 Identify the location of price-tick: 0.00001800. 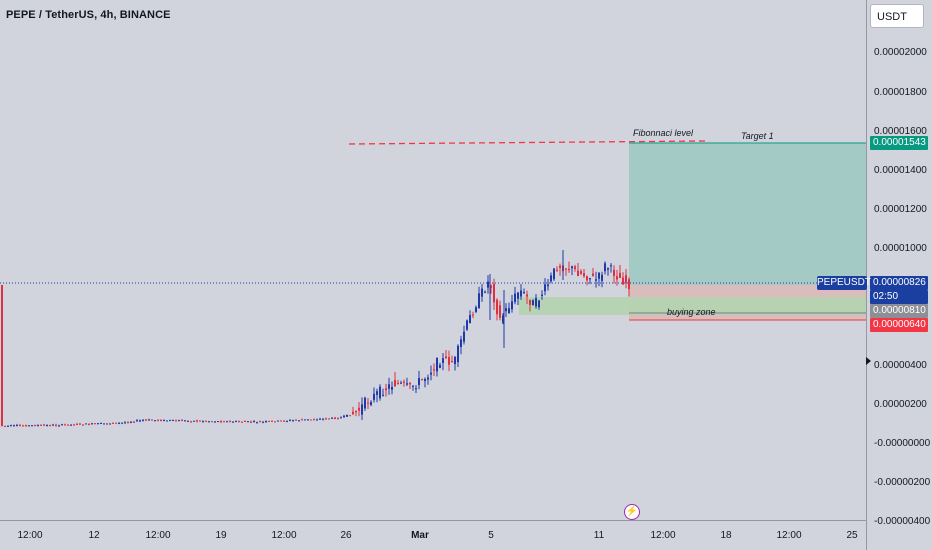
(900, 92).